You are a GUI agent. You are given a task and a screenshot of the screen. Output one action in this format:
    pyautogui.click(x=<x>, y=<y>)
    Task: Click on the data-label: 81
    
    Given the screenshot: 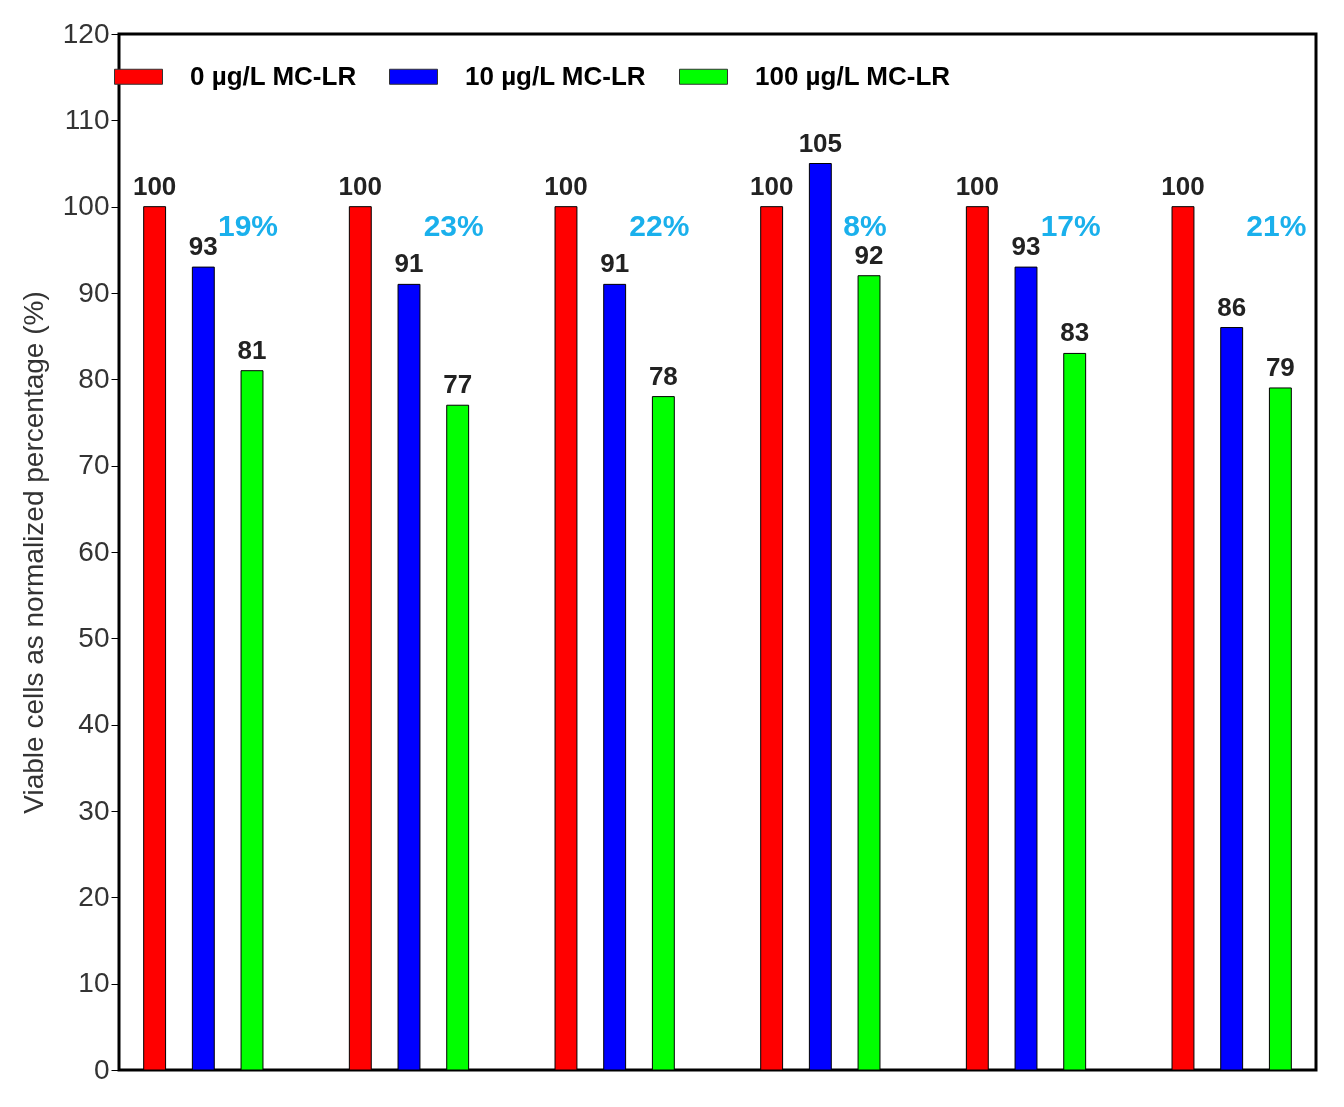 What is the action you would take?
    pyautogui.click(x=252, y=349)
    